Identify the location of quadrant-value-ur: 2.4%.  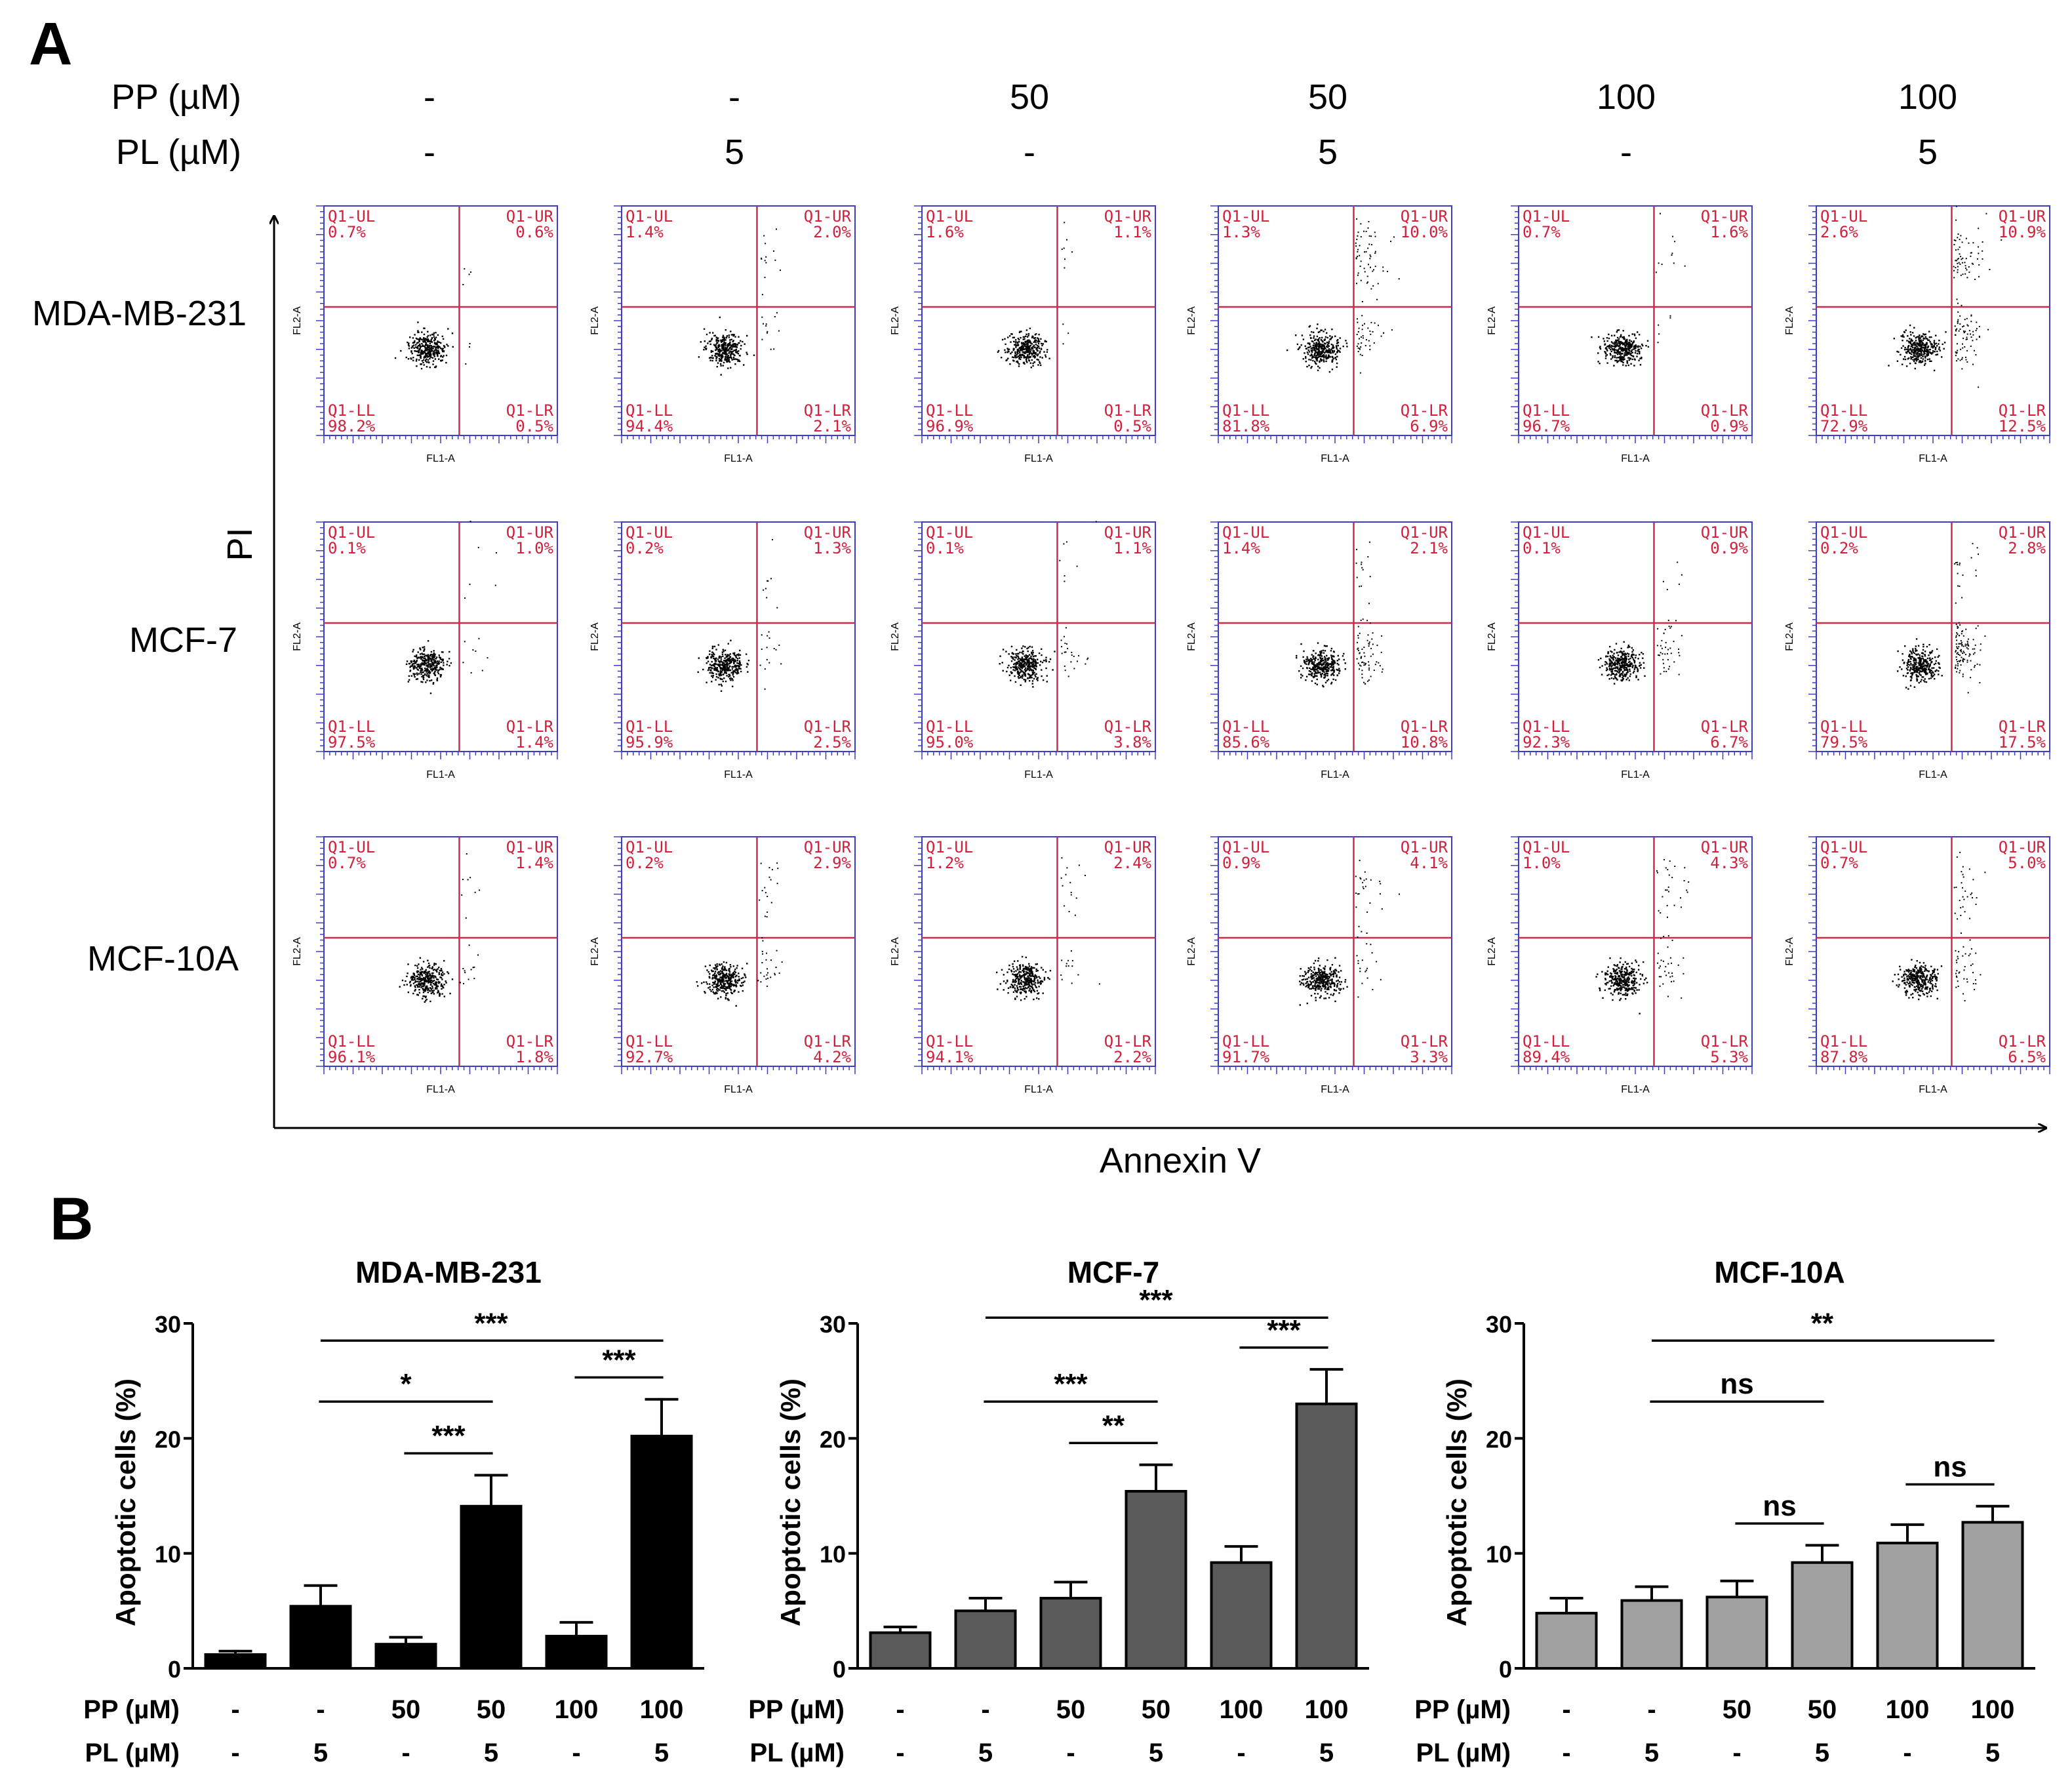
(1132, 863).